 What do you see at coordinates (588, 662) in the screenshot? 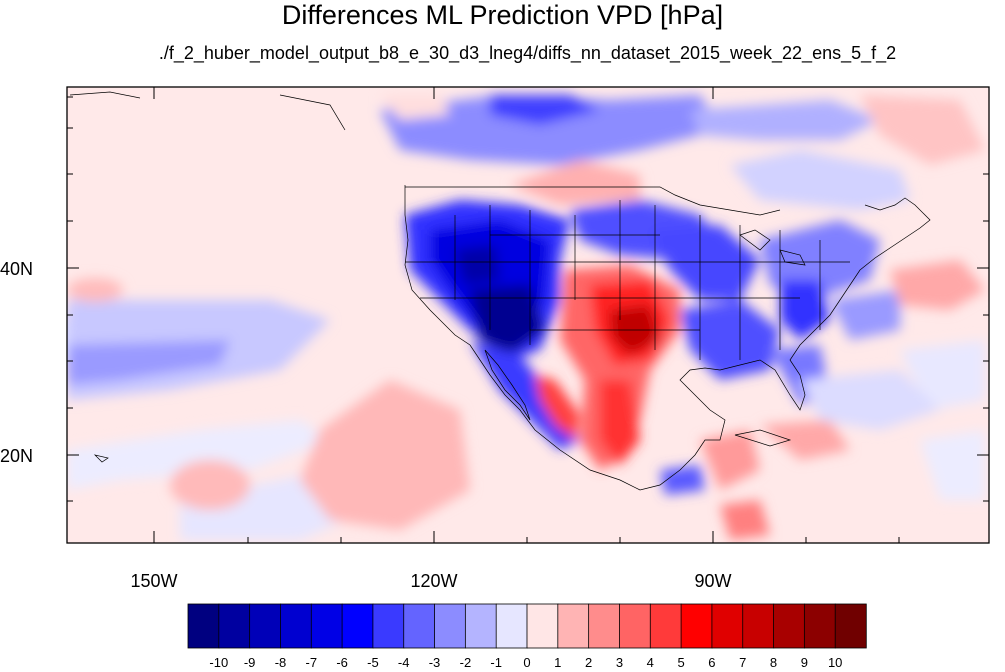
I see `colorbar-tick-label: 2` at bounding box center [588, 662].